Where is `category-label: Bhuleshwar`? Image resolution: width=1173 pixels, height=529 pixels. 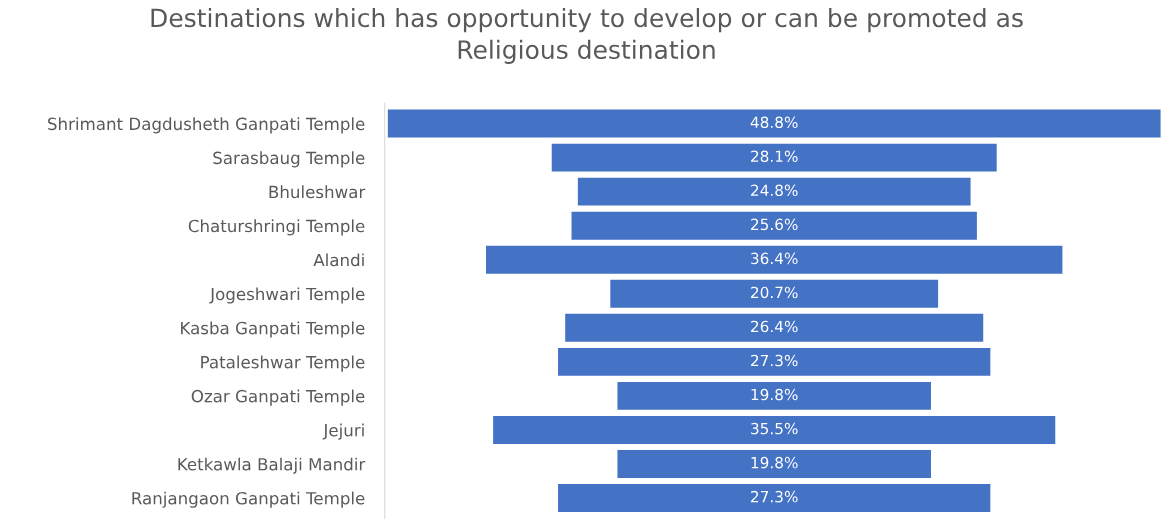 category-label: Bhuleshwar is located at coordinates (317, 192).